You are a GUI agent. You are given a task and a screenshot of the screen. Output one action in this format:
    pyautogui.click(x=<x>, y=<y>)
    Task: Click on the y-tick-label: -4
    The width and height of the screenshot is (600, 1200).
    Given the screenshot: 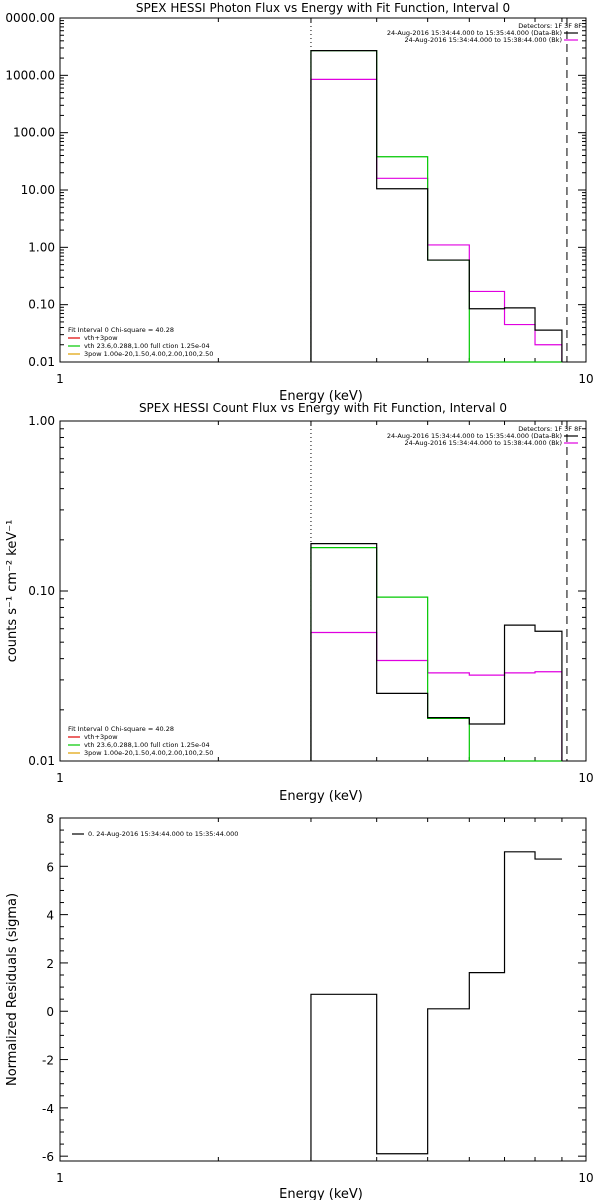 What is the action you would take?
    pyautogui.click(x=48, y=1109)
    